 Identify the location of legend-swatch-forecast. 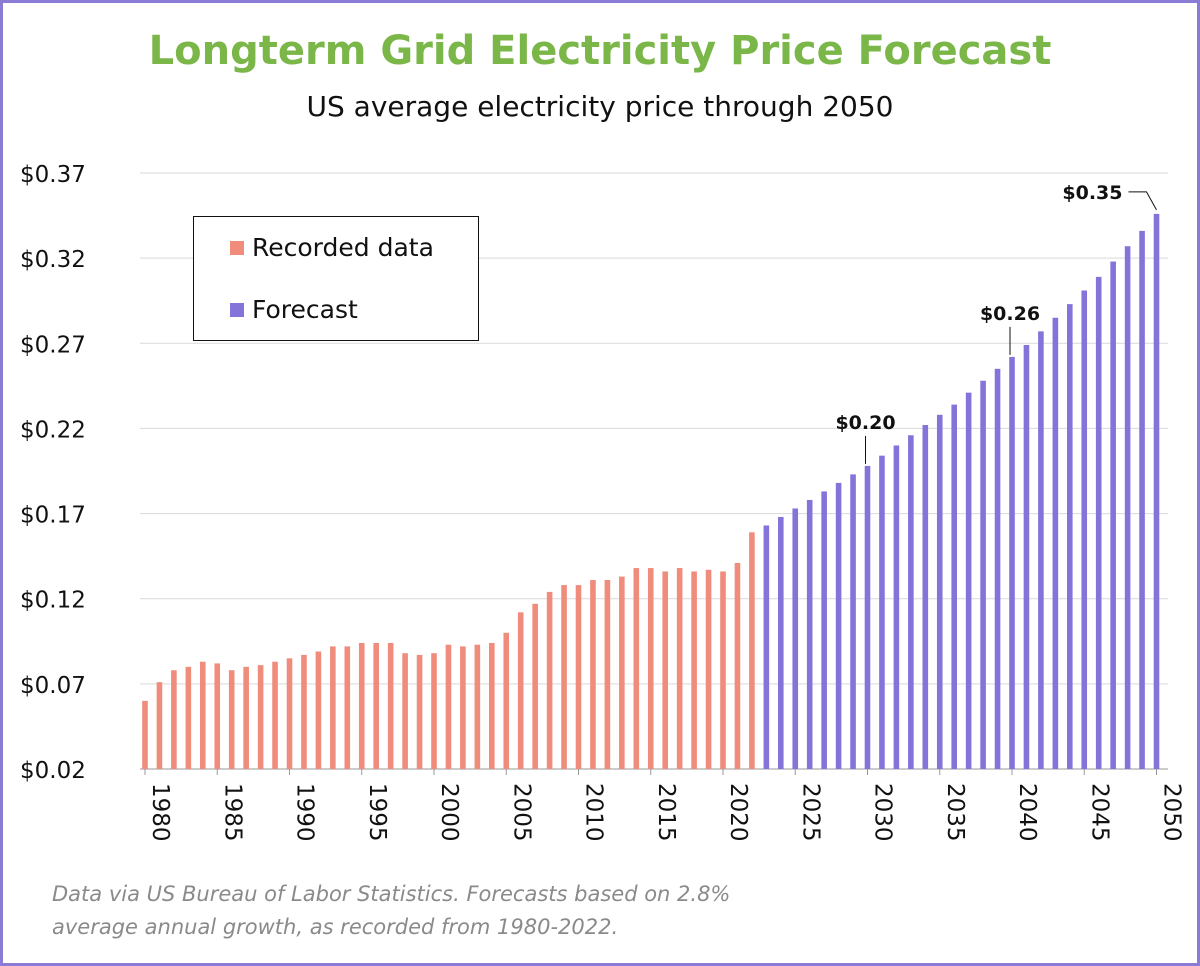
(237, 309).